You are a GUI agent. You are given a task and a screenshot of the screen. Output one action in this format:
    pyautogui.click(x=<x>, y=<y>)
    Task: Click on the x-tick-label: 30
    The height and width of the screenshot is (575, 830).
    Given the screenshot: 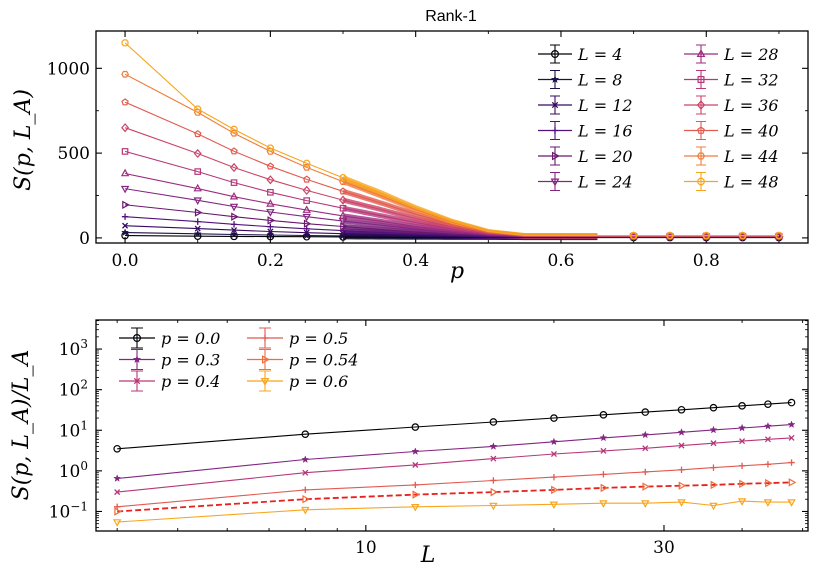 What is the action you would take?
    pyautogui.click(x=664, y=548)
    